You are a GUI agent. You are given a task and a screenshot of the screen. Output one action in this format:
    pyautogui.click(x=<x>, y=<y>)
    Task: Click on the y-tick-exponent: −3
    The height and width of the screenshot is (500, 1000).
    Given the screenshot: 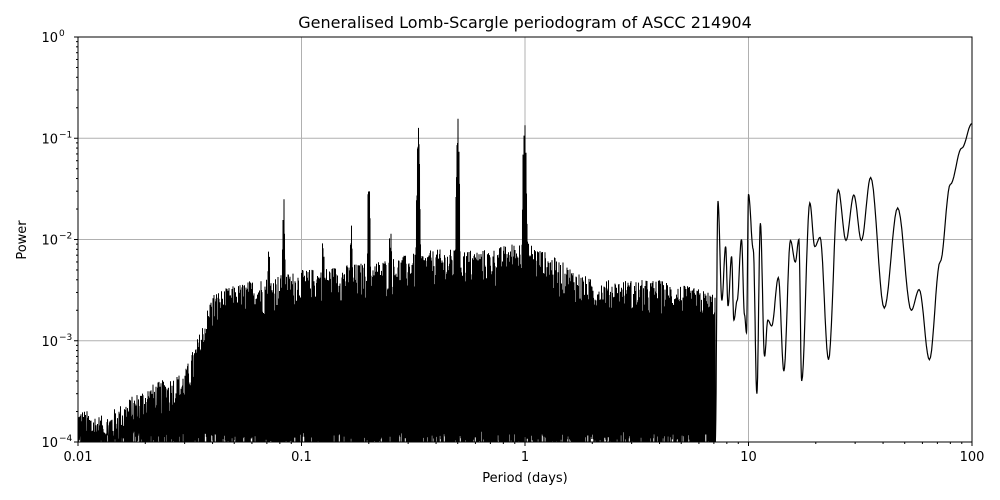 What is the action you would take?
    pyautogui.click(x=65, y=338)
    